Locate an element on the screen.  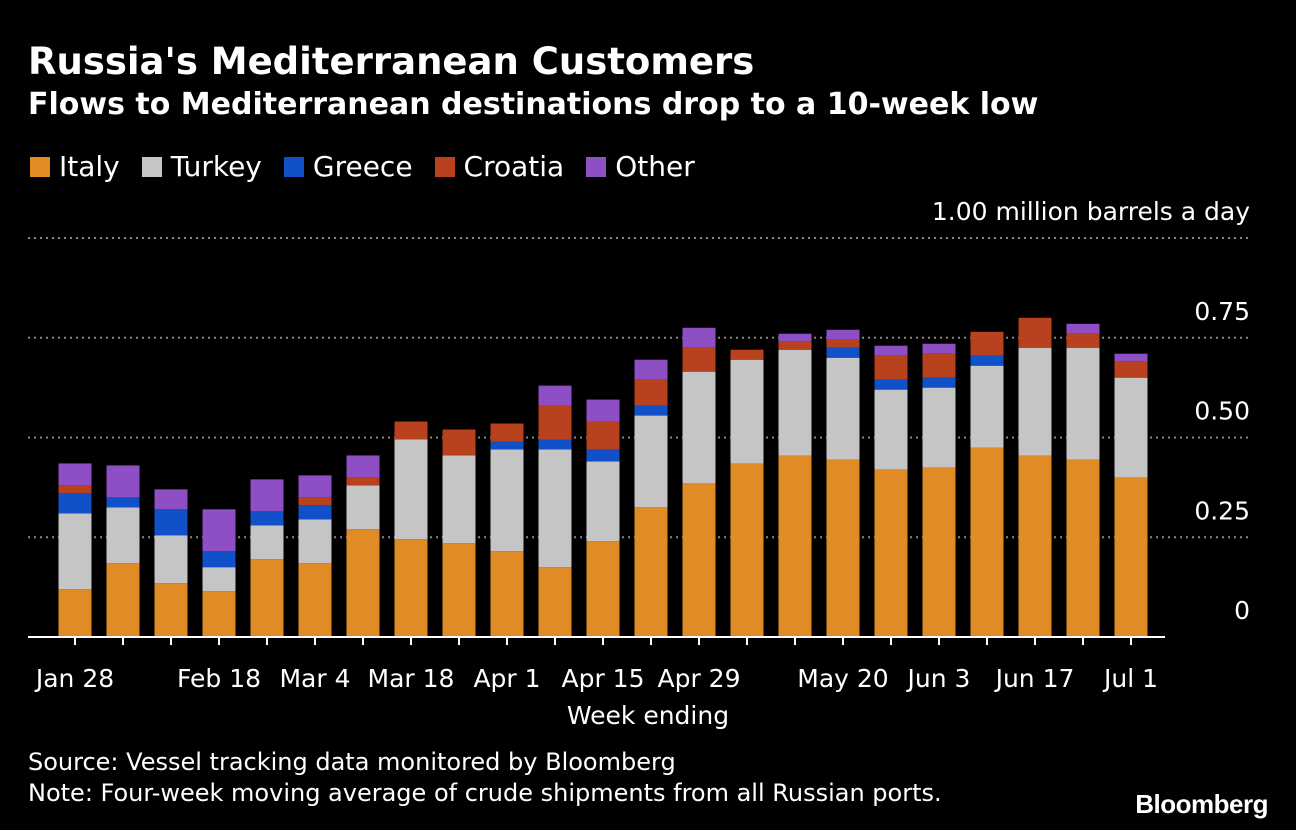
legend-item-croatia: Croatia is located at coordinates (499, 166).